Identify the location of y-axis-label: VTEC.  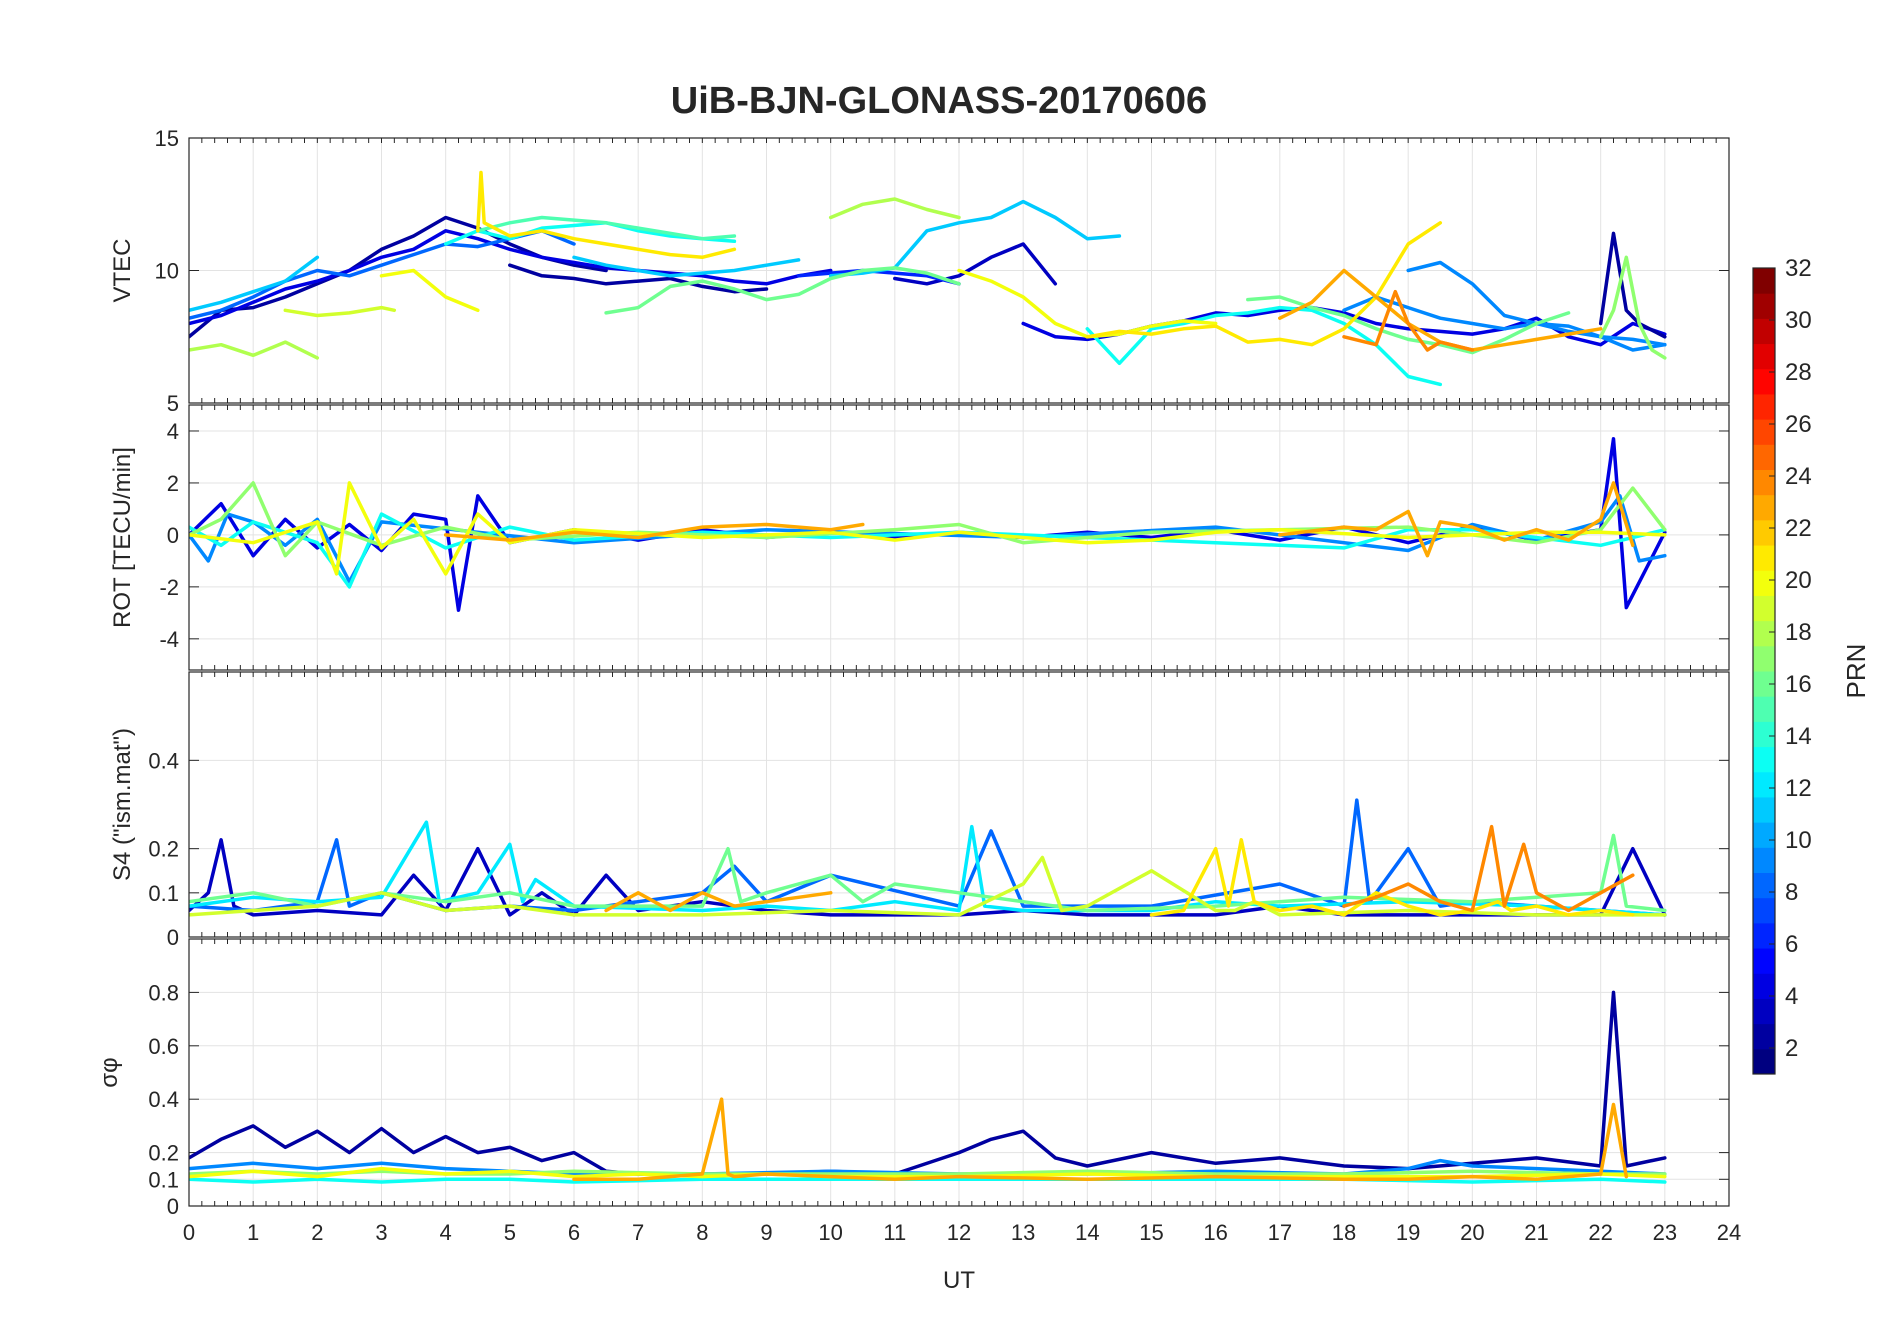
(122, 270).